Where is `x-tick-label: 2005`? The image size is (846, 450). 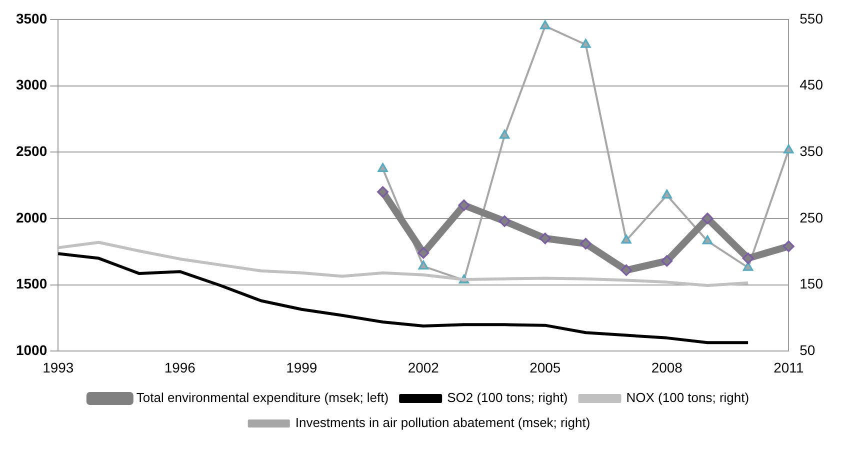
x-tick-label: 2005 is located at coordinates (545, 367).